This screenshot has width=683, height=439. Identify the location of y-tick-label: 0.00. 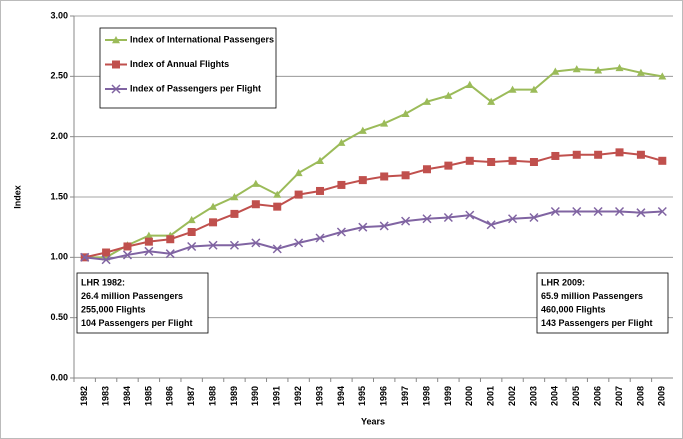
(59, 377).